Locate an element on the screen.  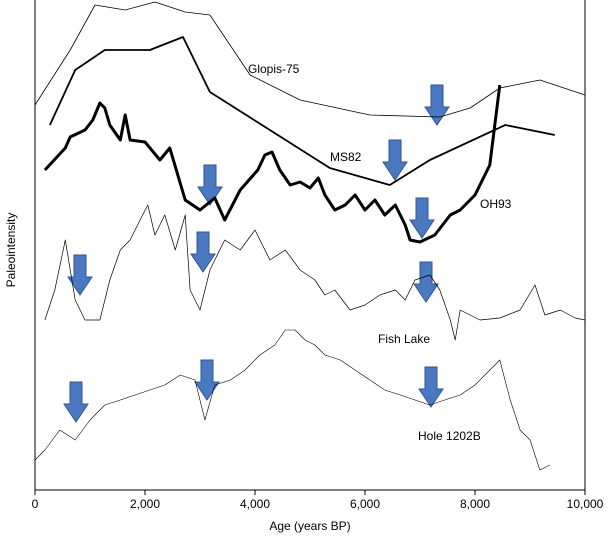
series-label: Fish Lake is located at coordinates (404, 339).